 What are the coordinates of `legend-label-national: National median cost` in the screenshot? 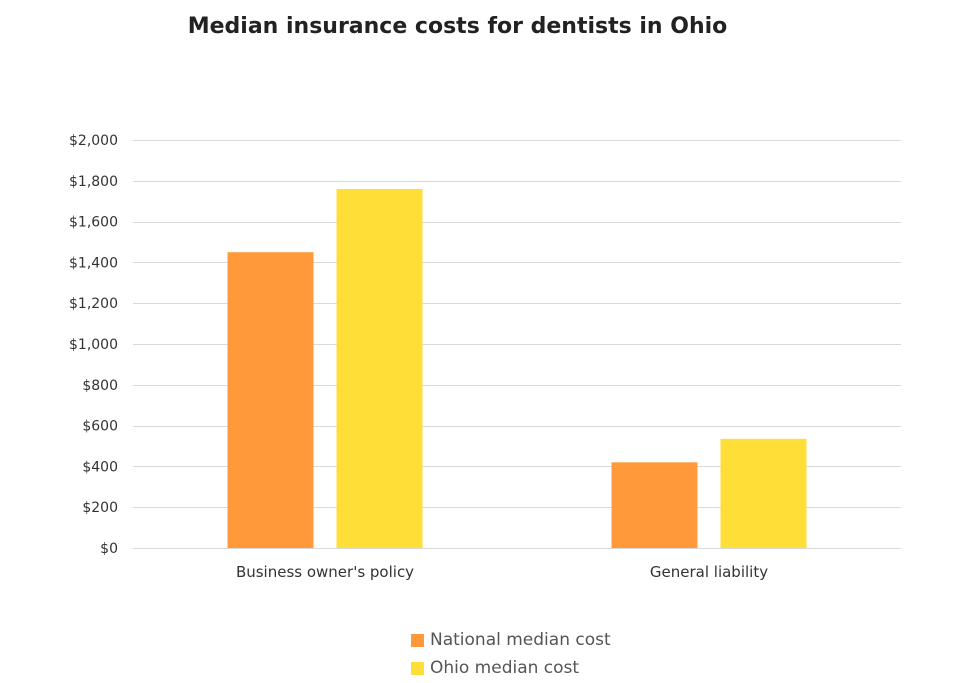 It's located at (520, 640).